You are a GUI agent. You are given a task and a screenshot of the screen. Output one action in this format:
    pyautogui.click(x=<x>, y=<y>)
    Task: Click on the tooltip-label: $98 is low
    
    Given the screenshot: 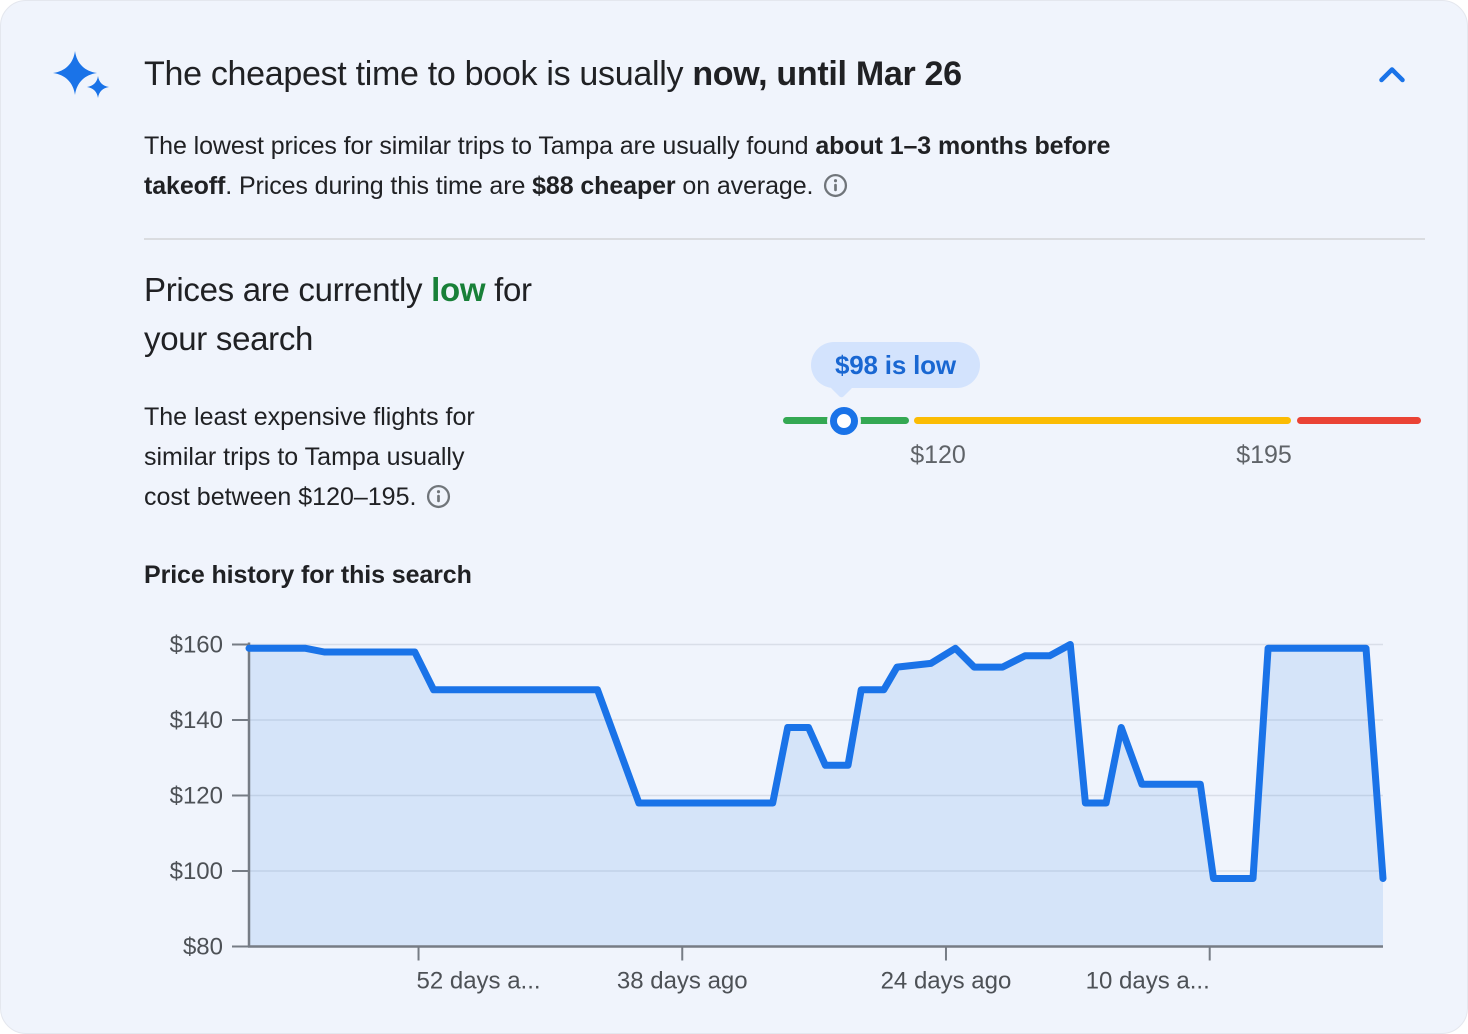 What is the action you would take?
    pyautogui.click(x=895, y=364)
    